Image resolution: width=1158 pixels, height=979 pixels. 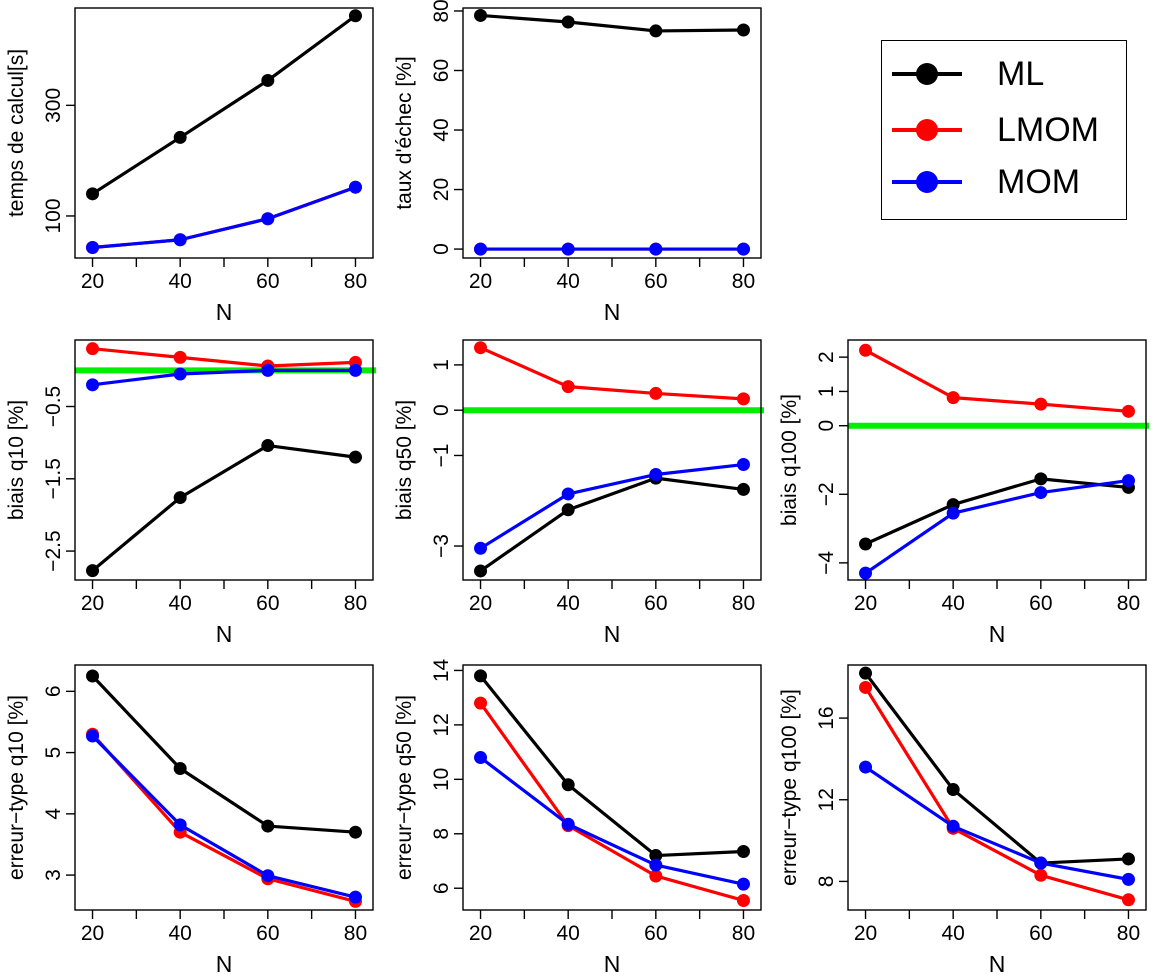 I want to click on y-tick-label: 6, so click(x=441, y=888).